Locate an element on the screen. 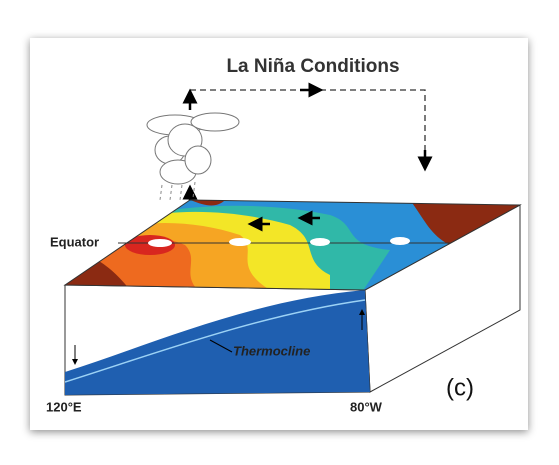  east-label: 80°W is located at coordinates (366, 406).